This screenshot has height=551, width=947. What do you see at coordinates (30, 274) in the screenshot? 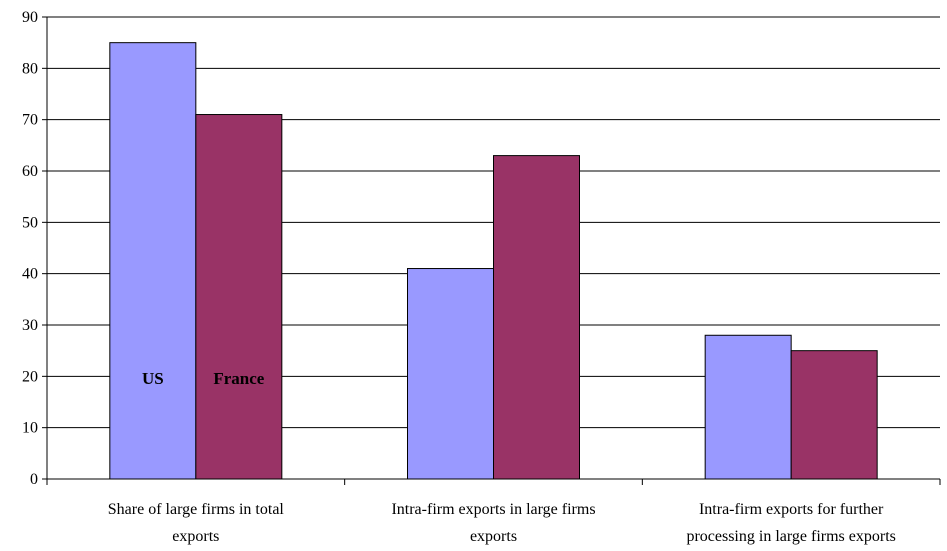
I see `y-tick-label: 40` at bounding box center [30, 274].